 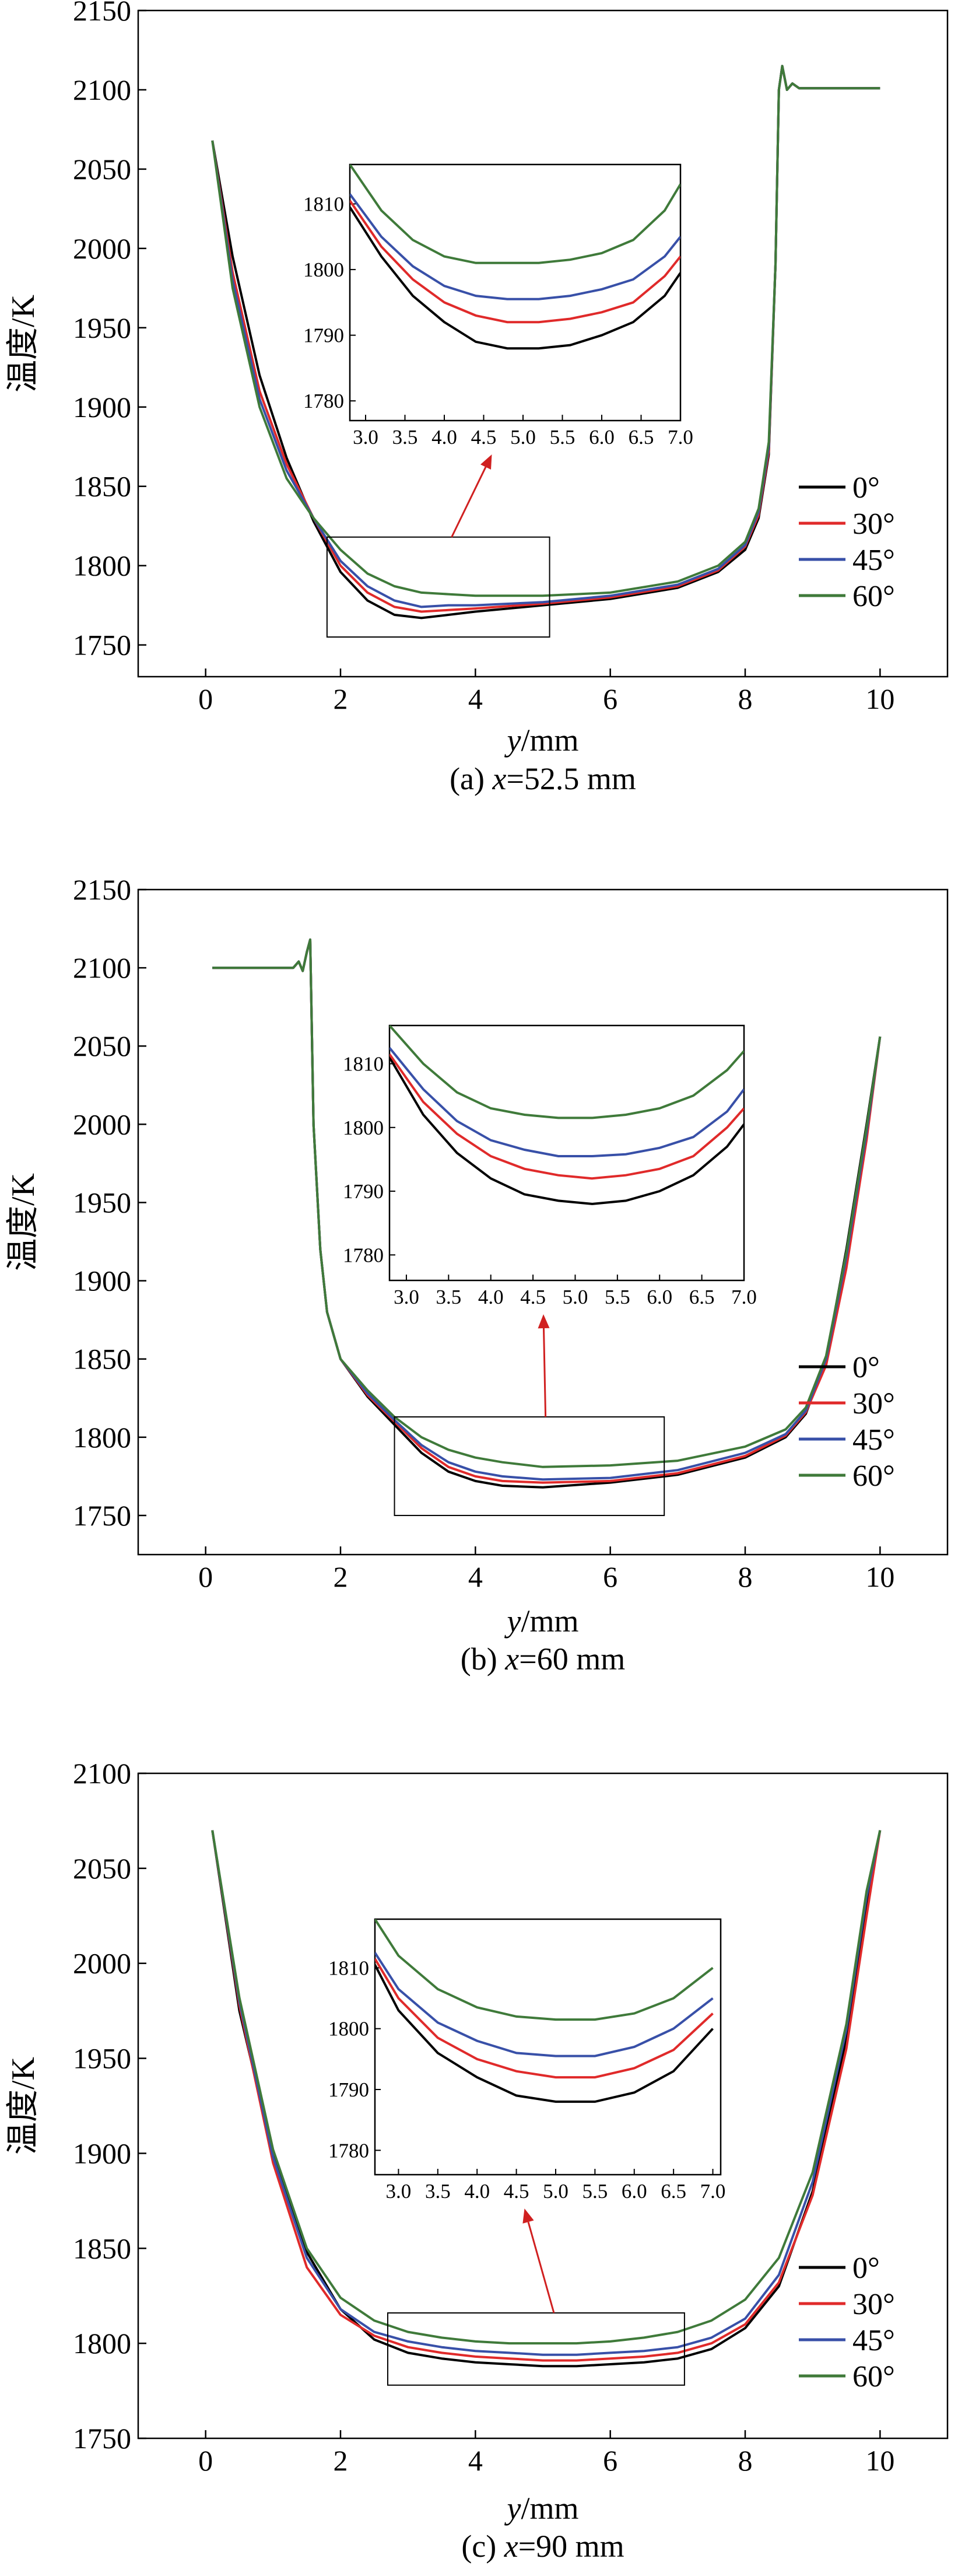 What do you see at coordinates (571, 2547) in the screenshot?
I see `caption-rest: =90 mm` at bounding box center [571, 2547].